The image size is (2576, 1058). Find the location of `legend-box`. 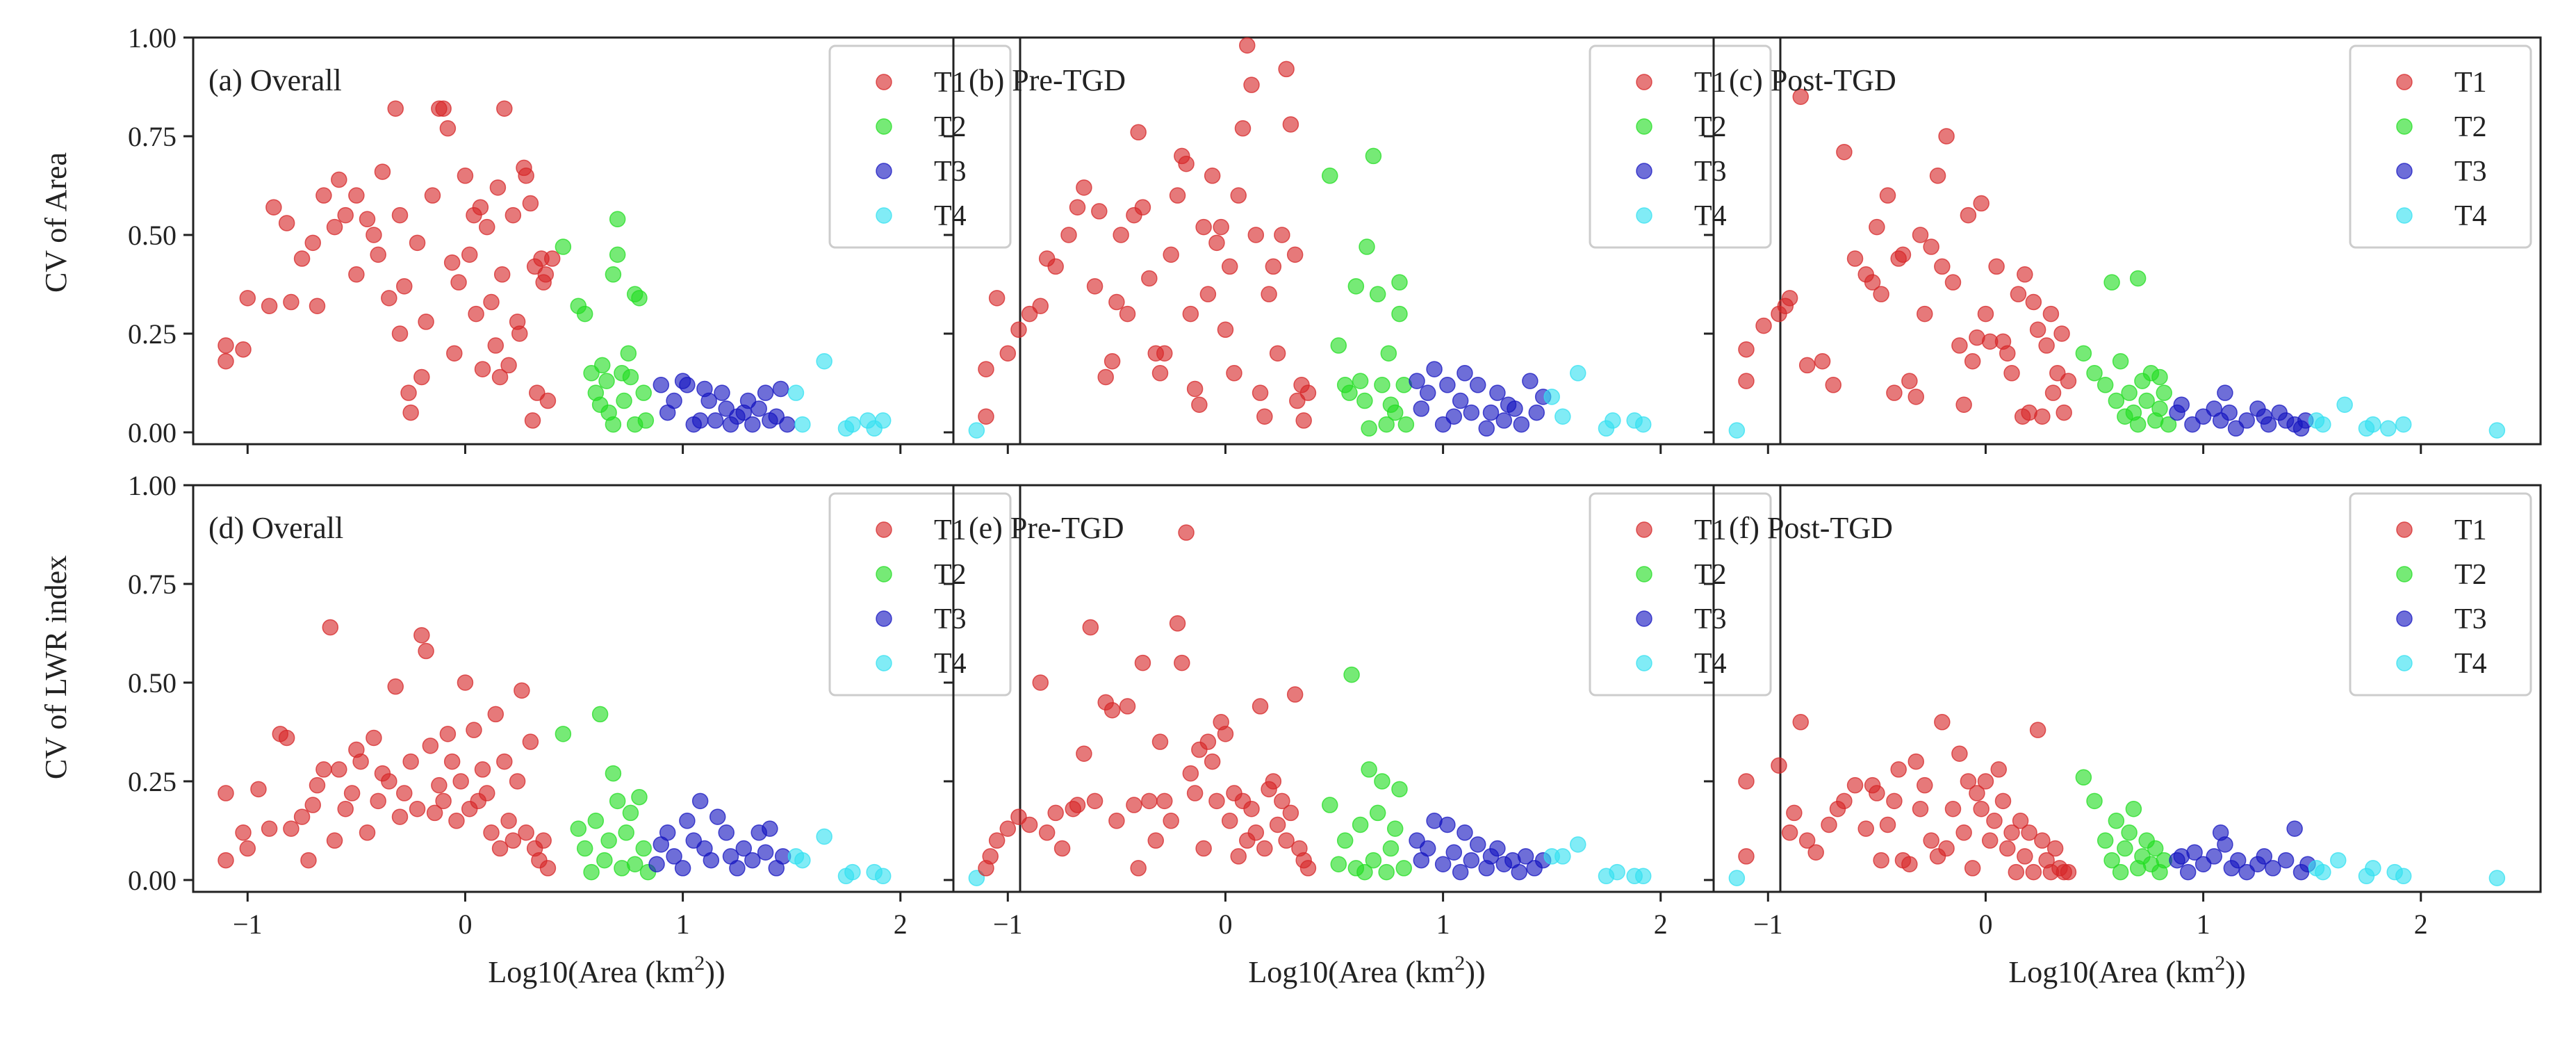

legend-box is located at coordinates (1680, 146).